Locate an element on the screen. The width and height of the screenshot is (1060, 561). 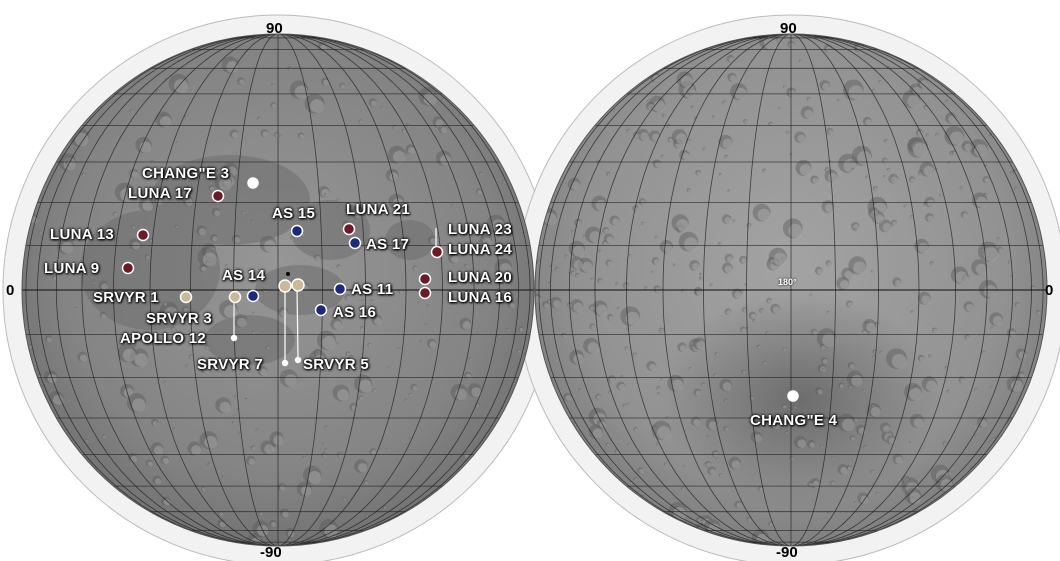
label-luna17: LUNA 17 is located at coordinates (160, 193).